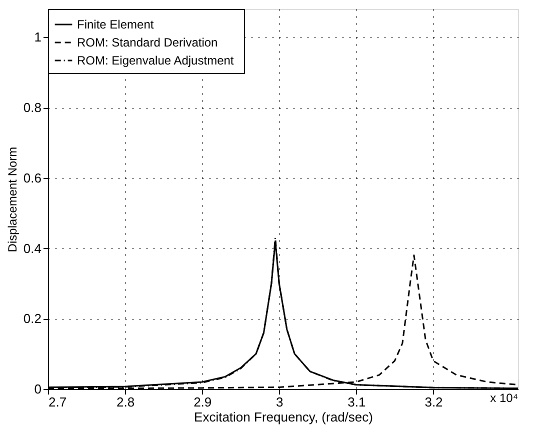 The width and height of the screenshot is (544, 432). I want to click on legend-label: ROM: Eigenvalue Adjustment, so click(155, 61).